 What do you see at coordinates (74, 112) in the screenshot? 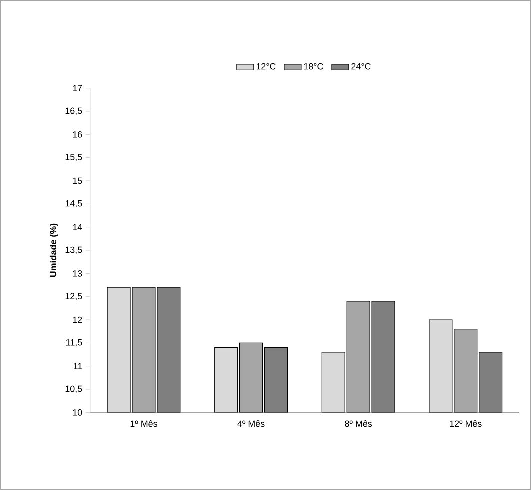
I see `y-tick-label: 16,5` at bounding box center [74, 112].